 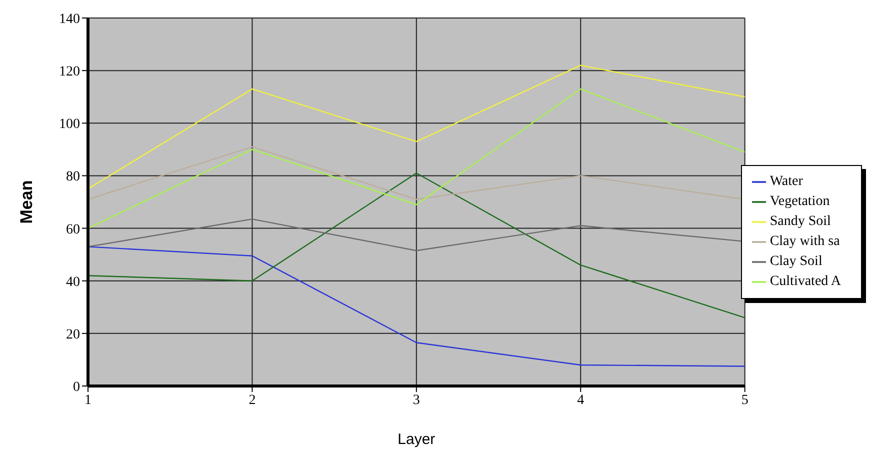 What do you see at coordinates (73, 230) in the screenshot?
I see `y-tick-label: 60` at bounding box center [73, 230].